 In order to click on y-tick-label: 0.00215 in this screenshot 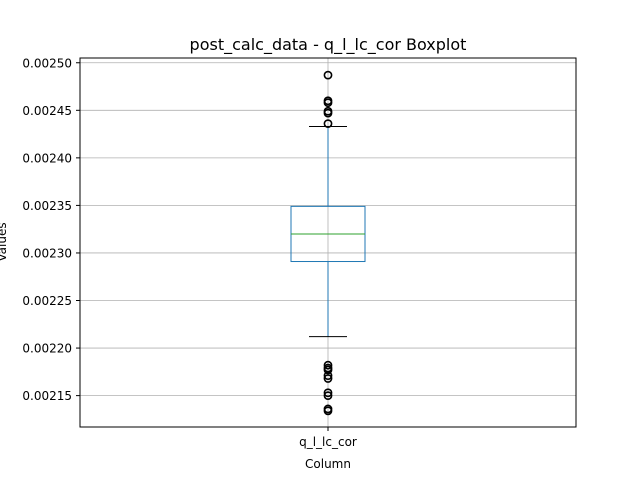, I will do `click(47, 396)`.